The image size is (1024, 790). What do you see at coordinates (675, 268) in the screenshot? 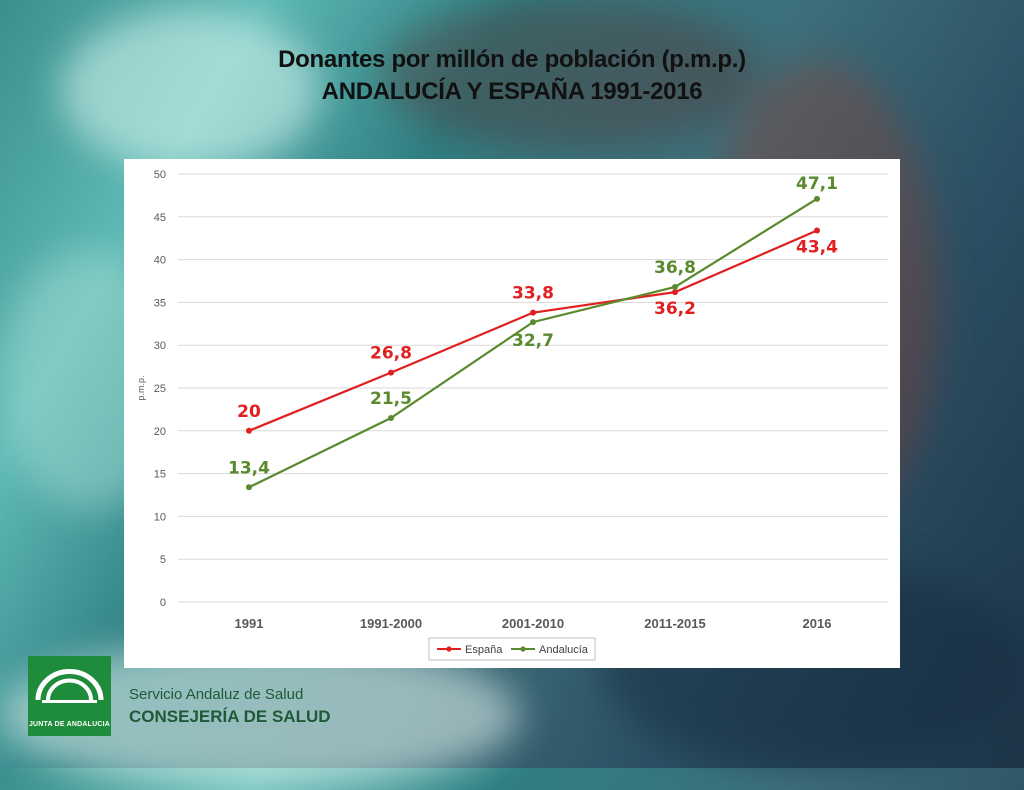
I see `data-label: 36,8` at bounding box center [675, 268].